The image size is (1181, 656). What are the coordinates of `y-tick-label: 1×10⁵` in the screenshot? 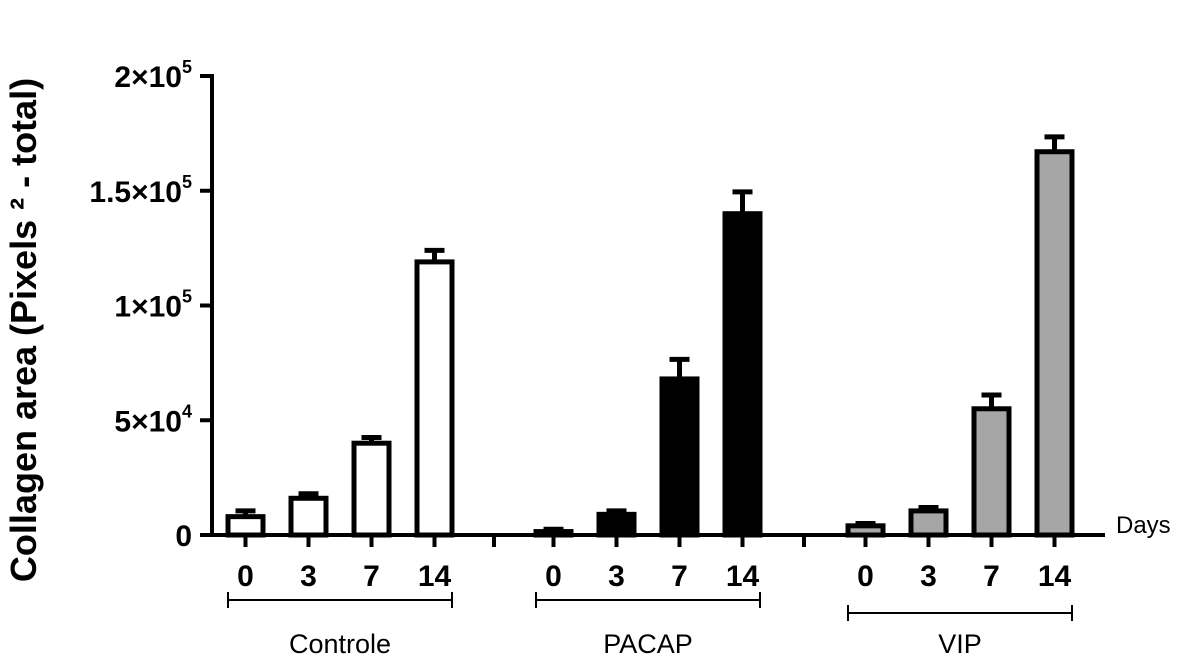 It's located at (153, 305).